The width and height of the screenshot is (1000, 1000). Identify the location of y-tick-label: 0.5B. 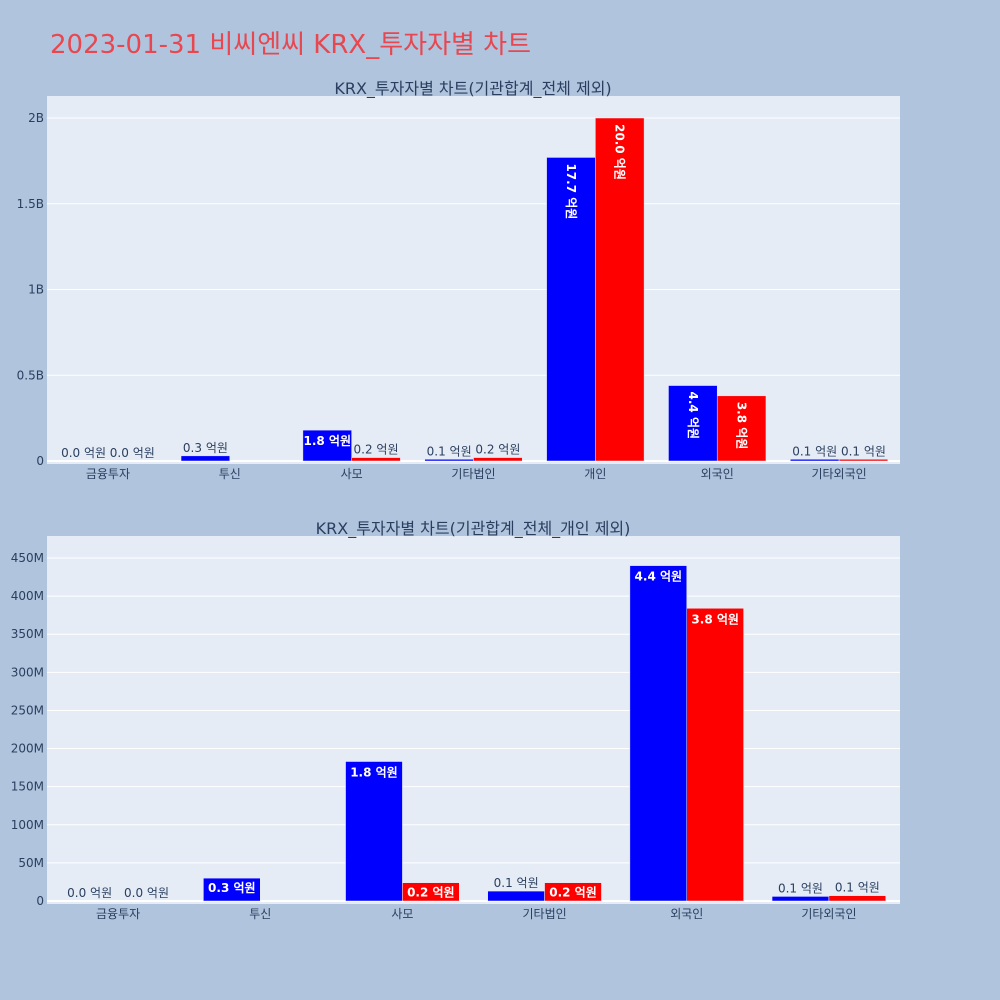
(30, 375).